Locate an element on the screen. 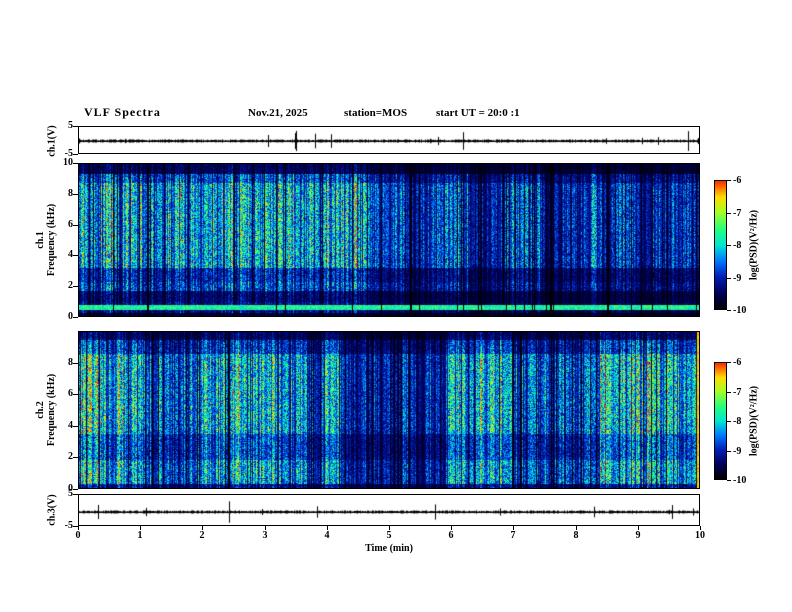 The height and width of the screenshot is (612, 792). x-tick-label: 1 is located at coordinates (140, 535).